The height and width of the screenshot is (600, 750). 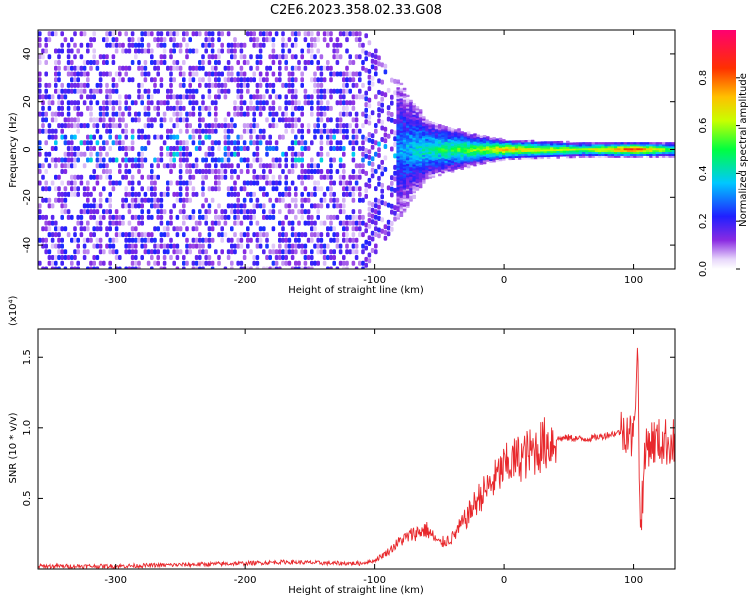 What do you see at coordinates (703, 78) in the screenshot?
I see `colorbar-tick-label: 0.8` at bounding box center [703, 78].